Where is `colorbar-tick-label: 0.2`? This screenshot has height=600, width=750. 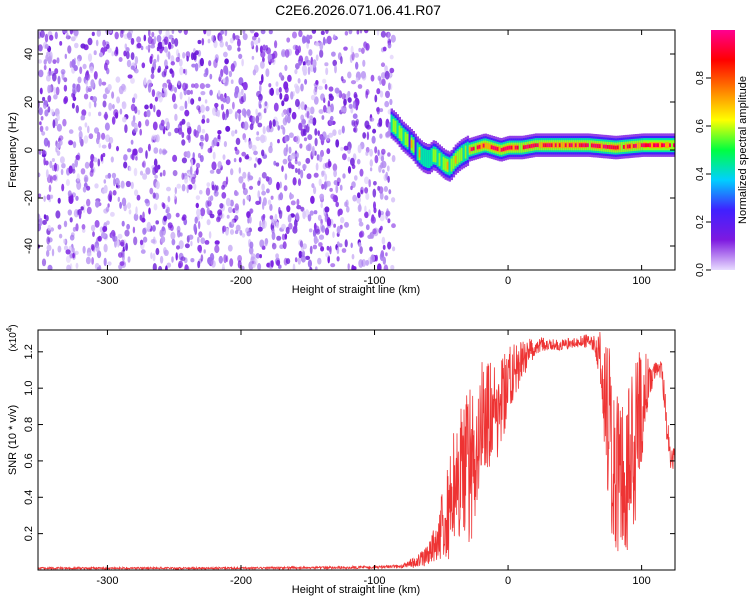
colorbar-tick-label: 0.2 is located at coordinates (700, 222).